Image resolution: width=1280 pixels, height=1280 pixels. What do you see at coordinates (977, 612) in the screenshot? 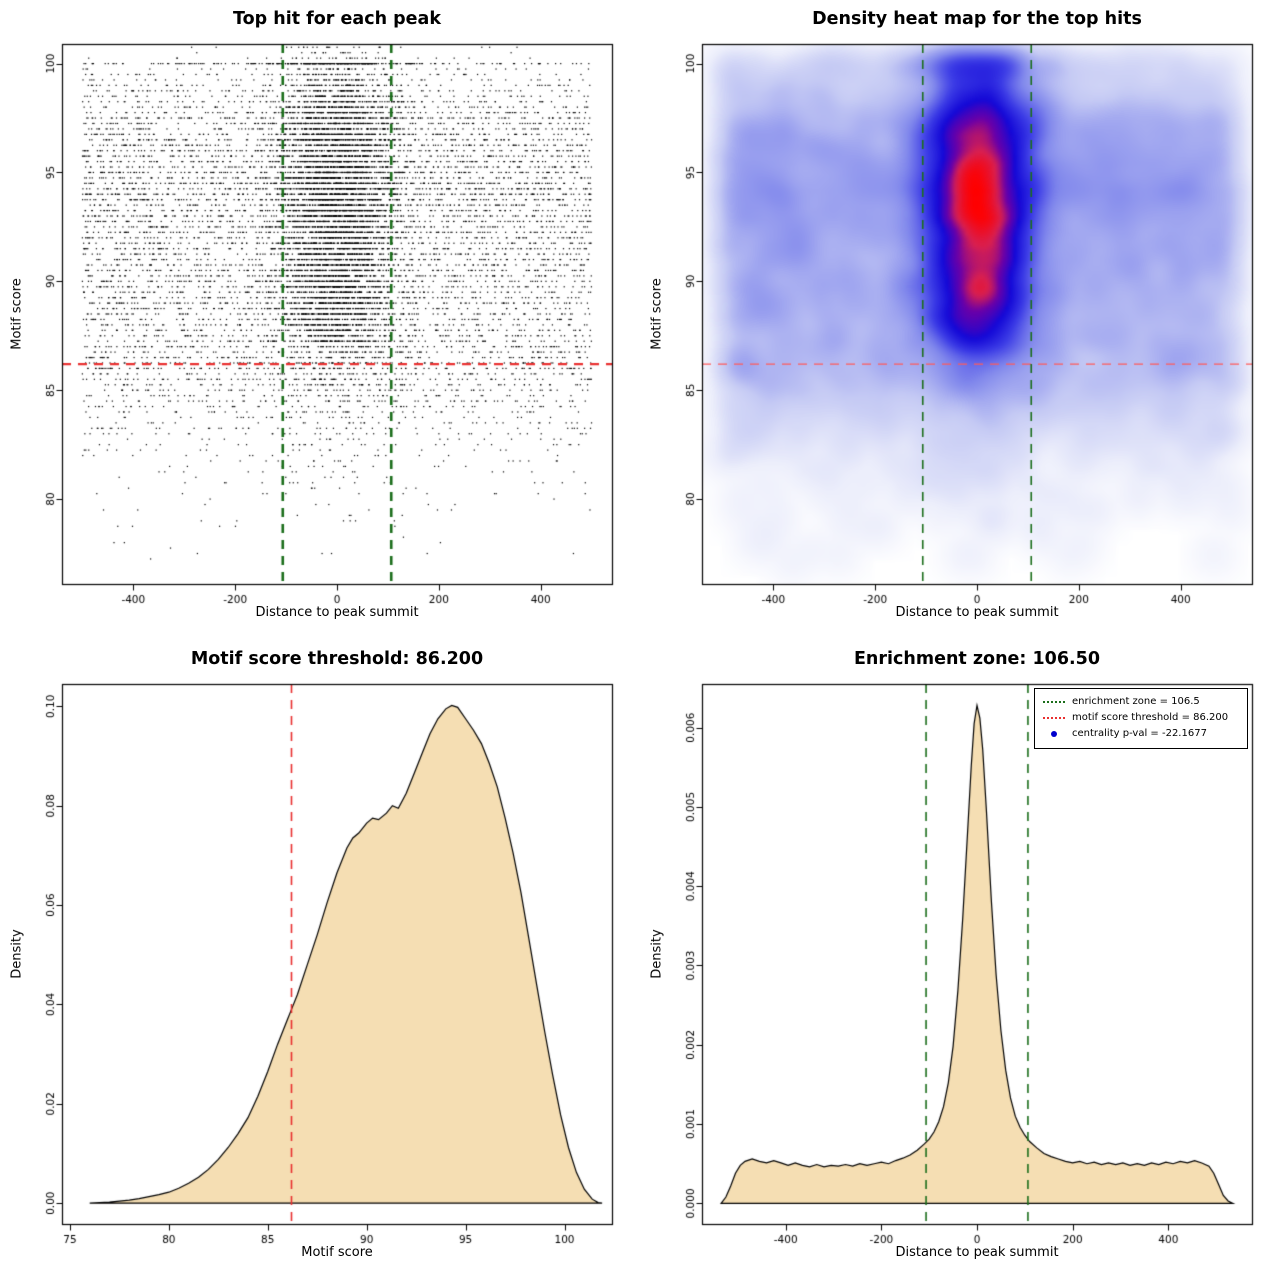
I see `heatmap-x-axis-label: Distance to peak summit` at bounding box center [977, 612].